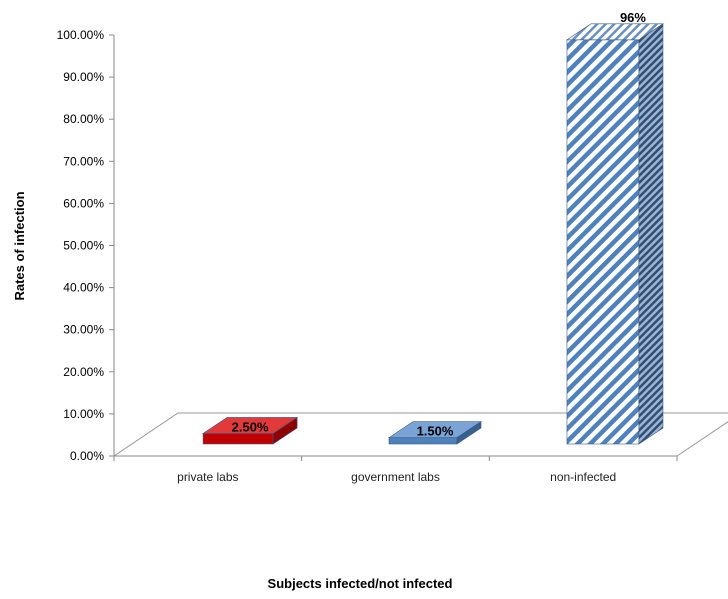 The image size is (728, 599). I want to click on data-label: 1.50%, so click(435, 431).